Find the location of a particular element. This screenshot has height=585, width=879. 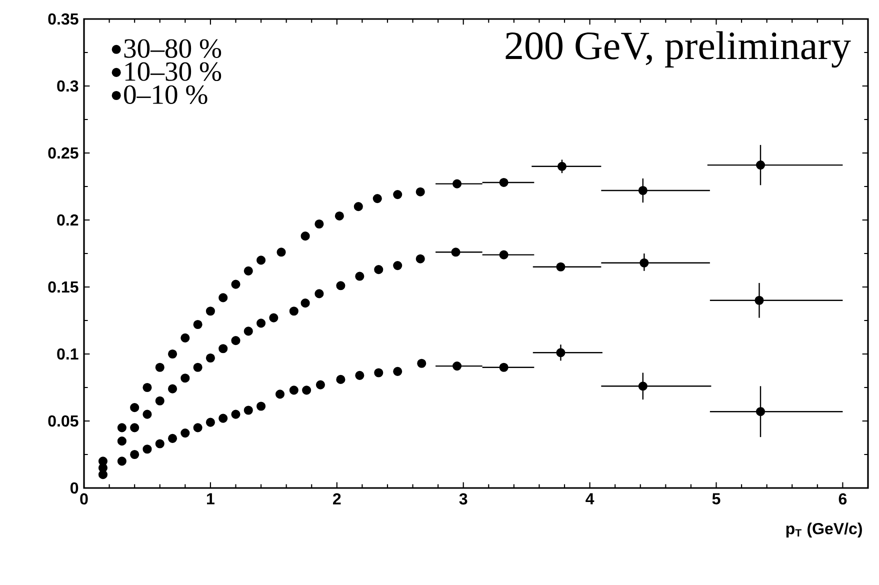

x-tick-label: 6 is located at coordinates (842, 499).